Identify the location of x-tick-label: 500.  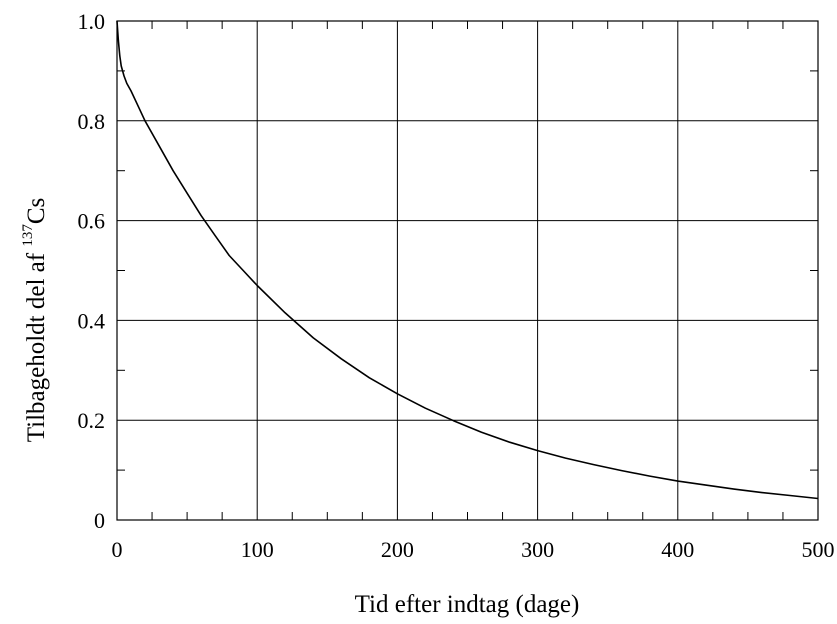
(818, 549).